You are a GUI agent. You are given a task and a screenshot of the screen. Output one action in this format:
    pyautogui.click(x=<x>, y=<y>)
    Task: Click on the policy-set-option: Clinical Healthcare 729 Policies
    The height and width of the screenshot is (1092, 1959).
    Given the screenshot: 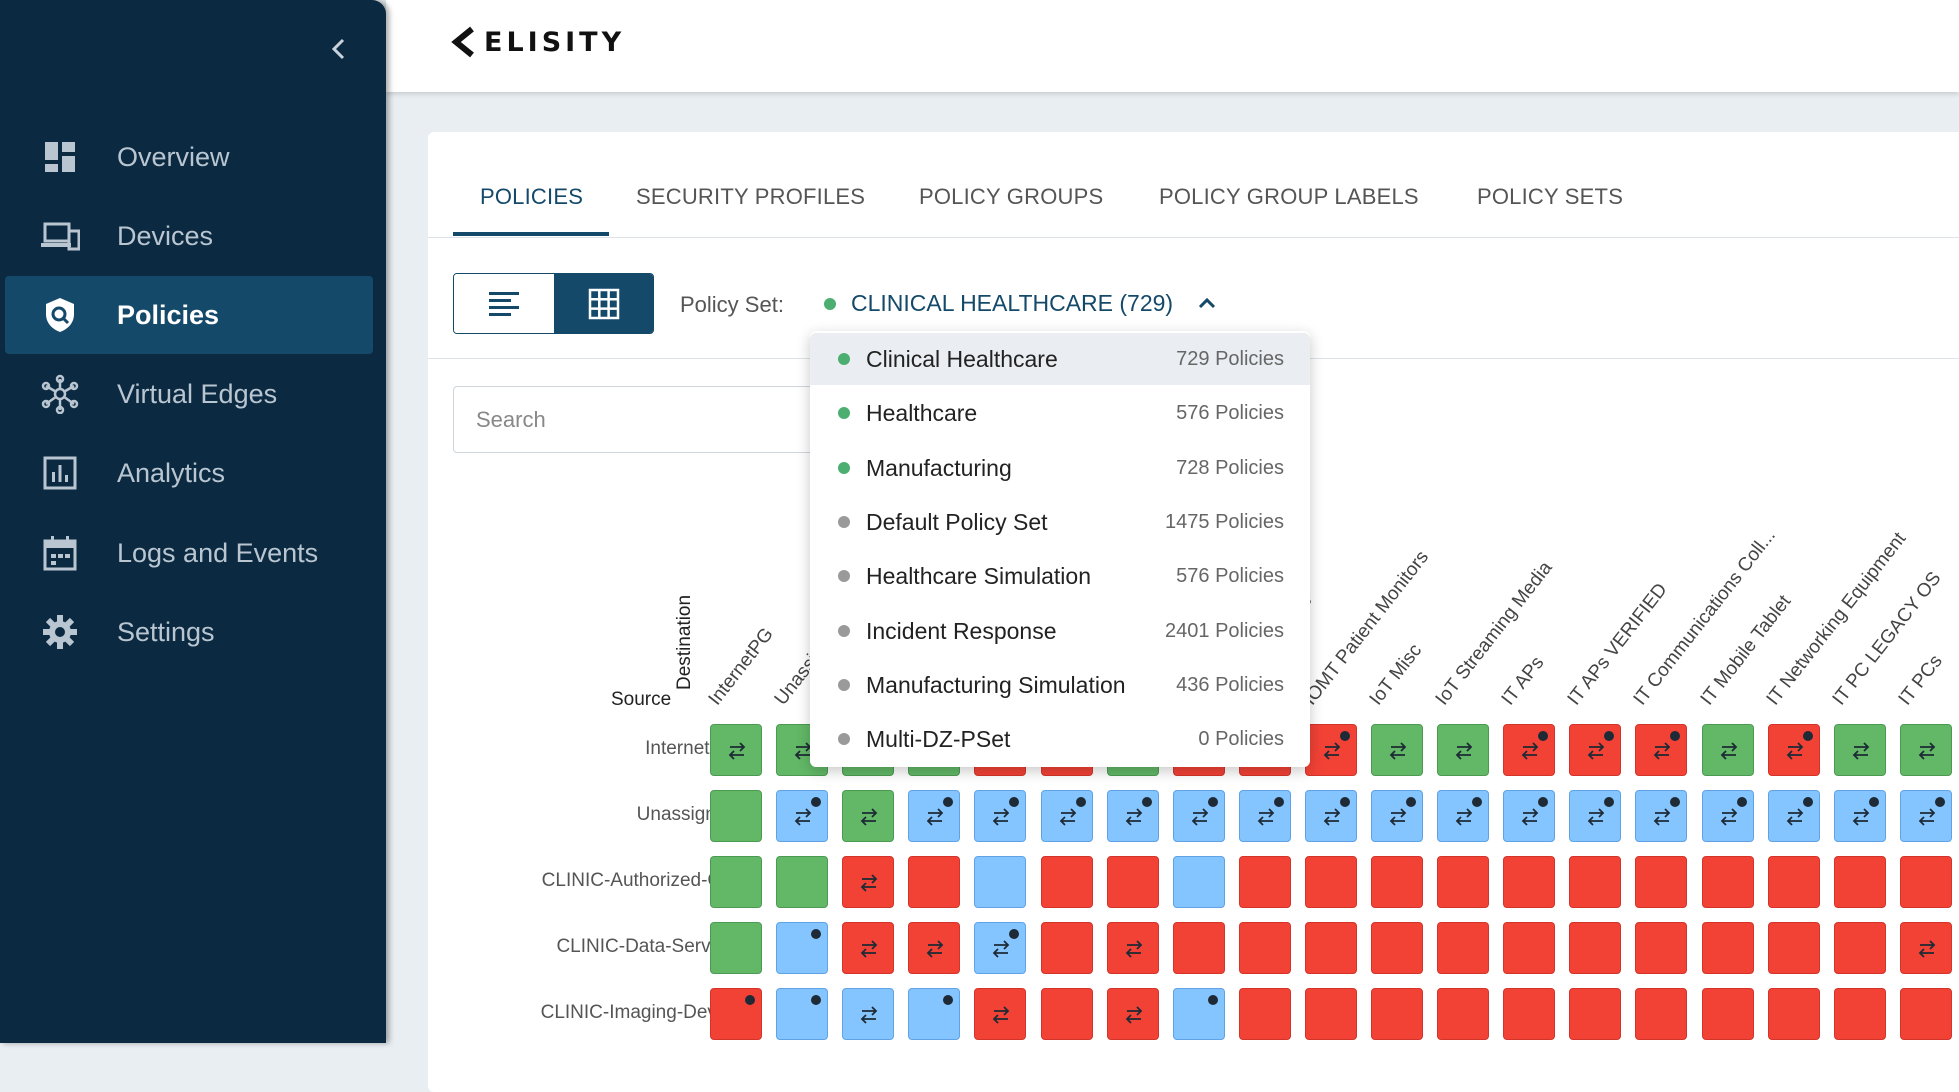 What is the action you would take?
    pyautogui.click(x=1060, y=359)
    